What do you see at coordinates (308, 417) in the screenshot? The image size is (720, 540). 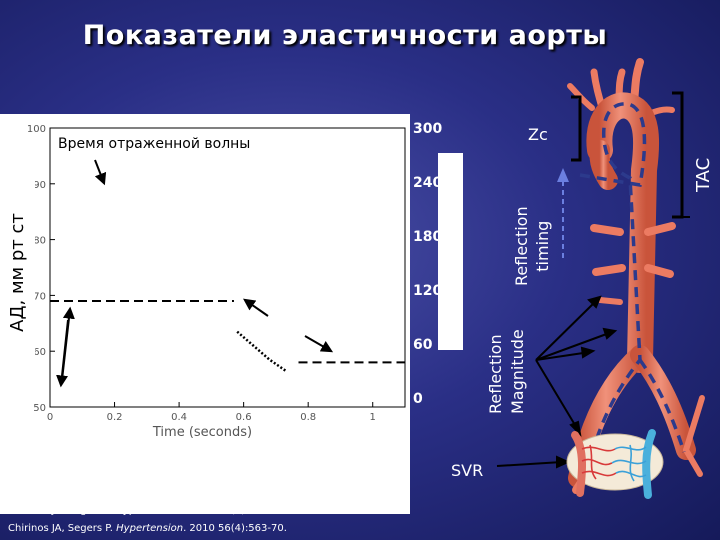 I see `x-tick-label: 0.8` at bounding box center [308, 417].